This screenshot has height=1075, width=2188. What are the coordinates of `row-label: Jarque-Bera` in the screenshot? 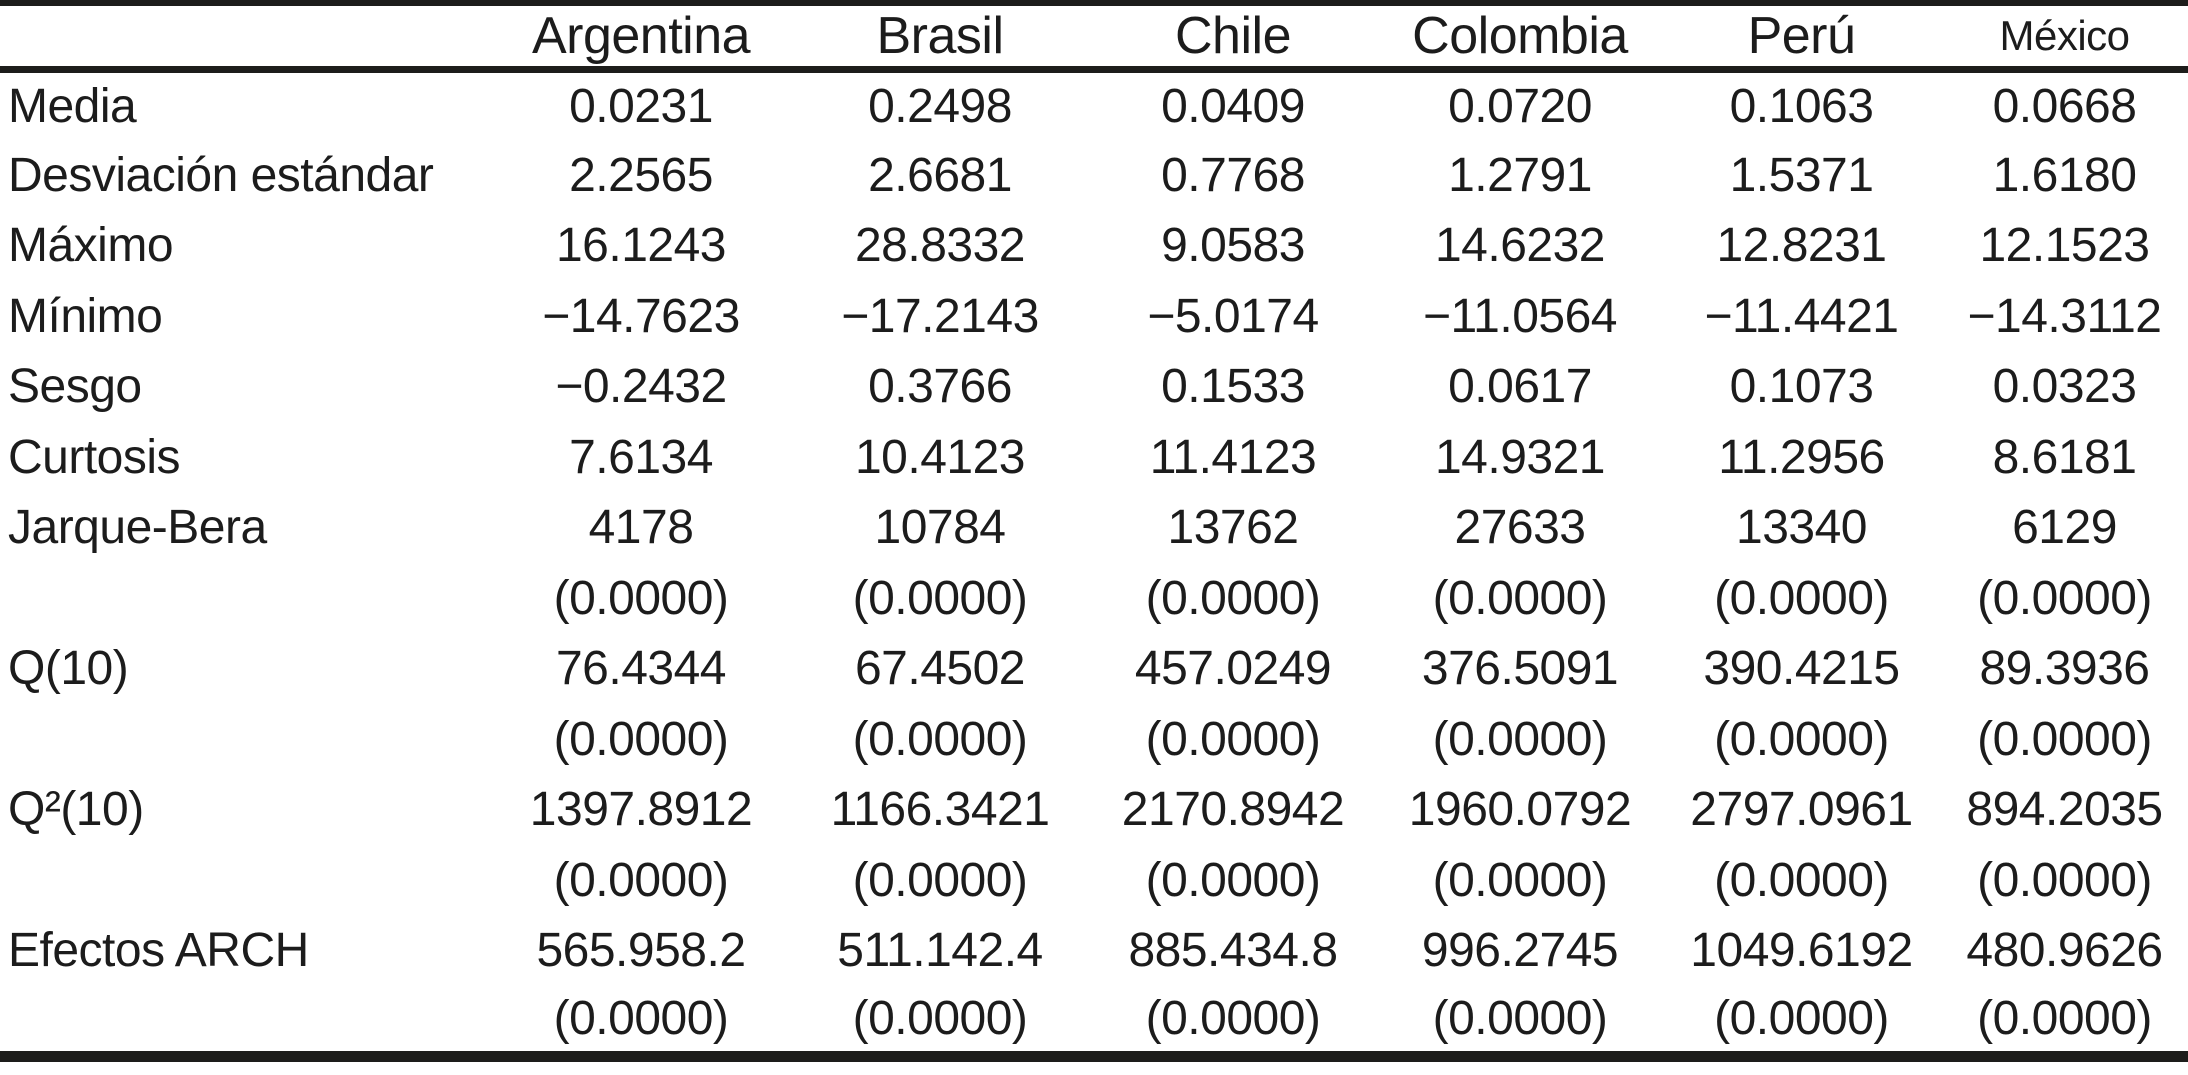 It's located at (137, 528).